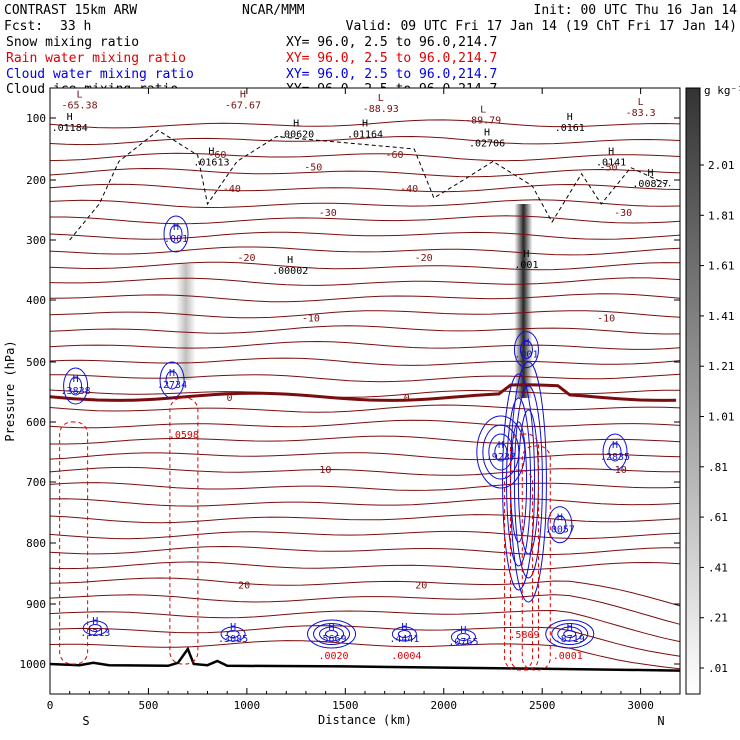 This screenshot has height=740, width=740. What do you see at coordinates (570, 639) in the screenshot?
I see `cloud-water-max-label: .8719` at bounding box center [570, 639].